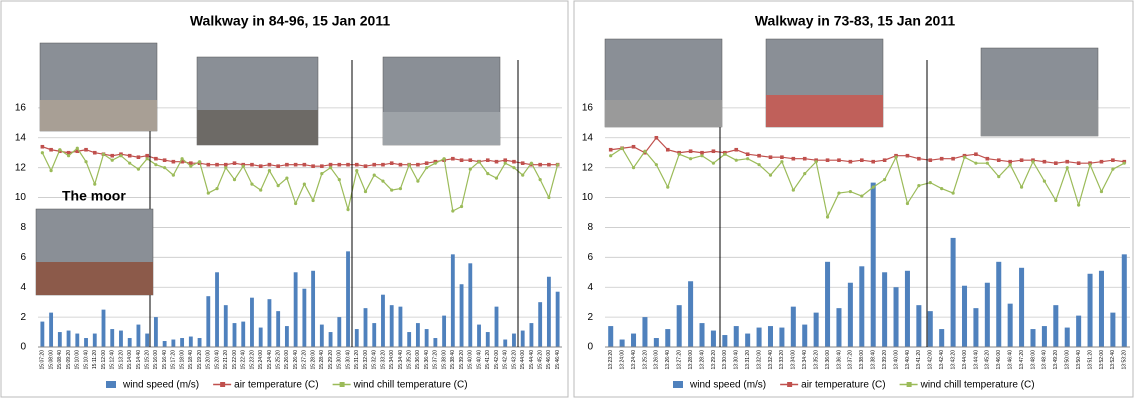  Describe the element at coordinates (678, 384) in the screenshot. I see `legend-swatch` at that location.